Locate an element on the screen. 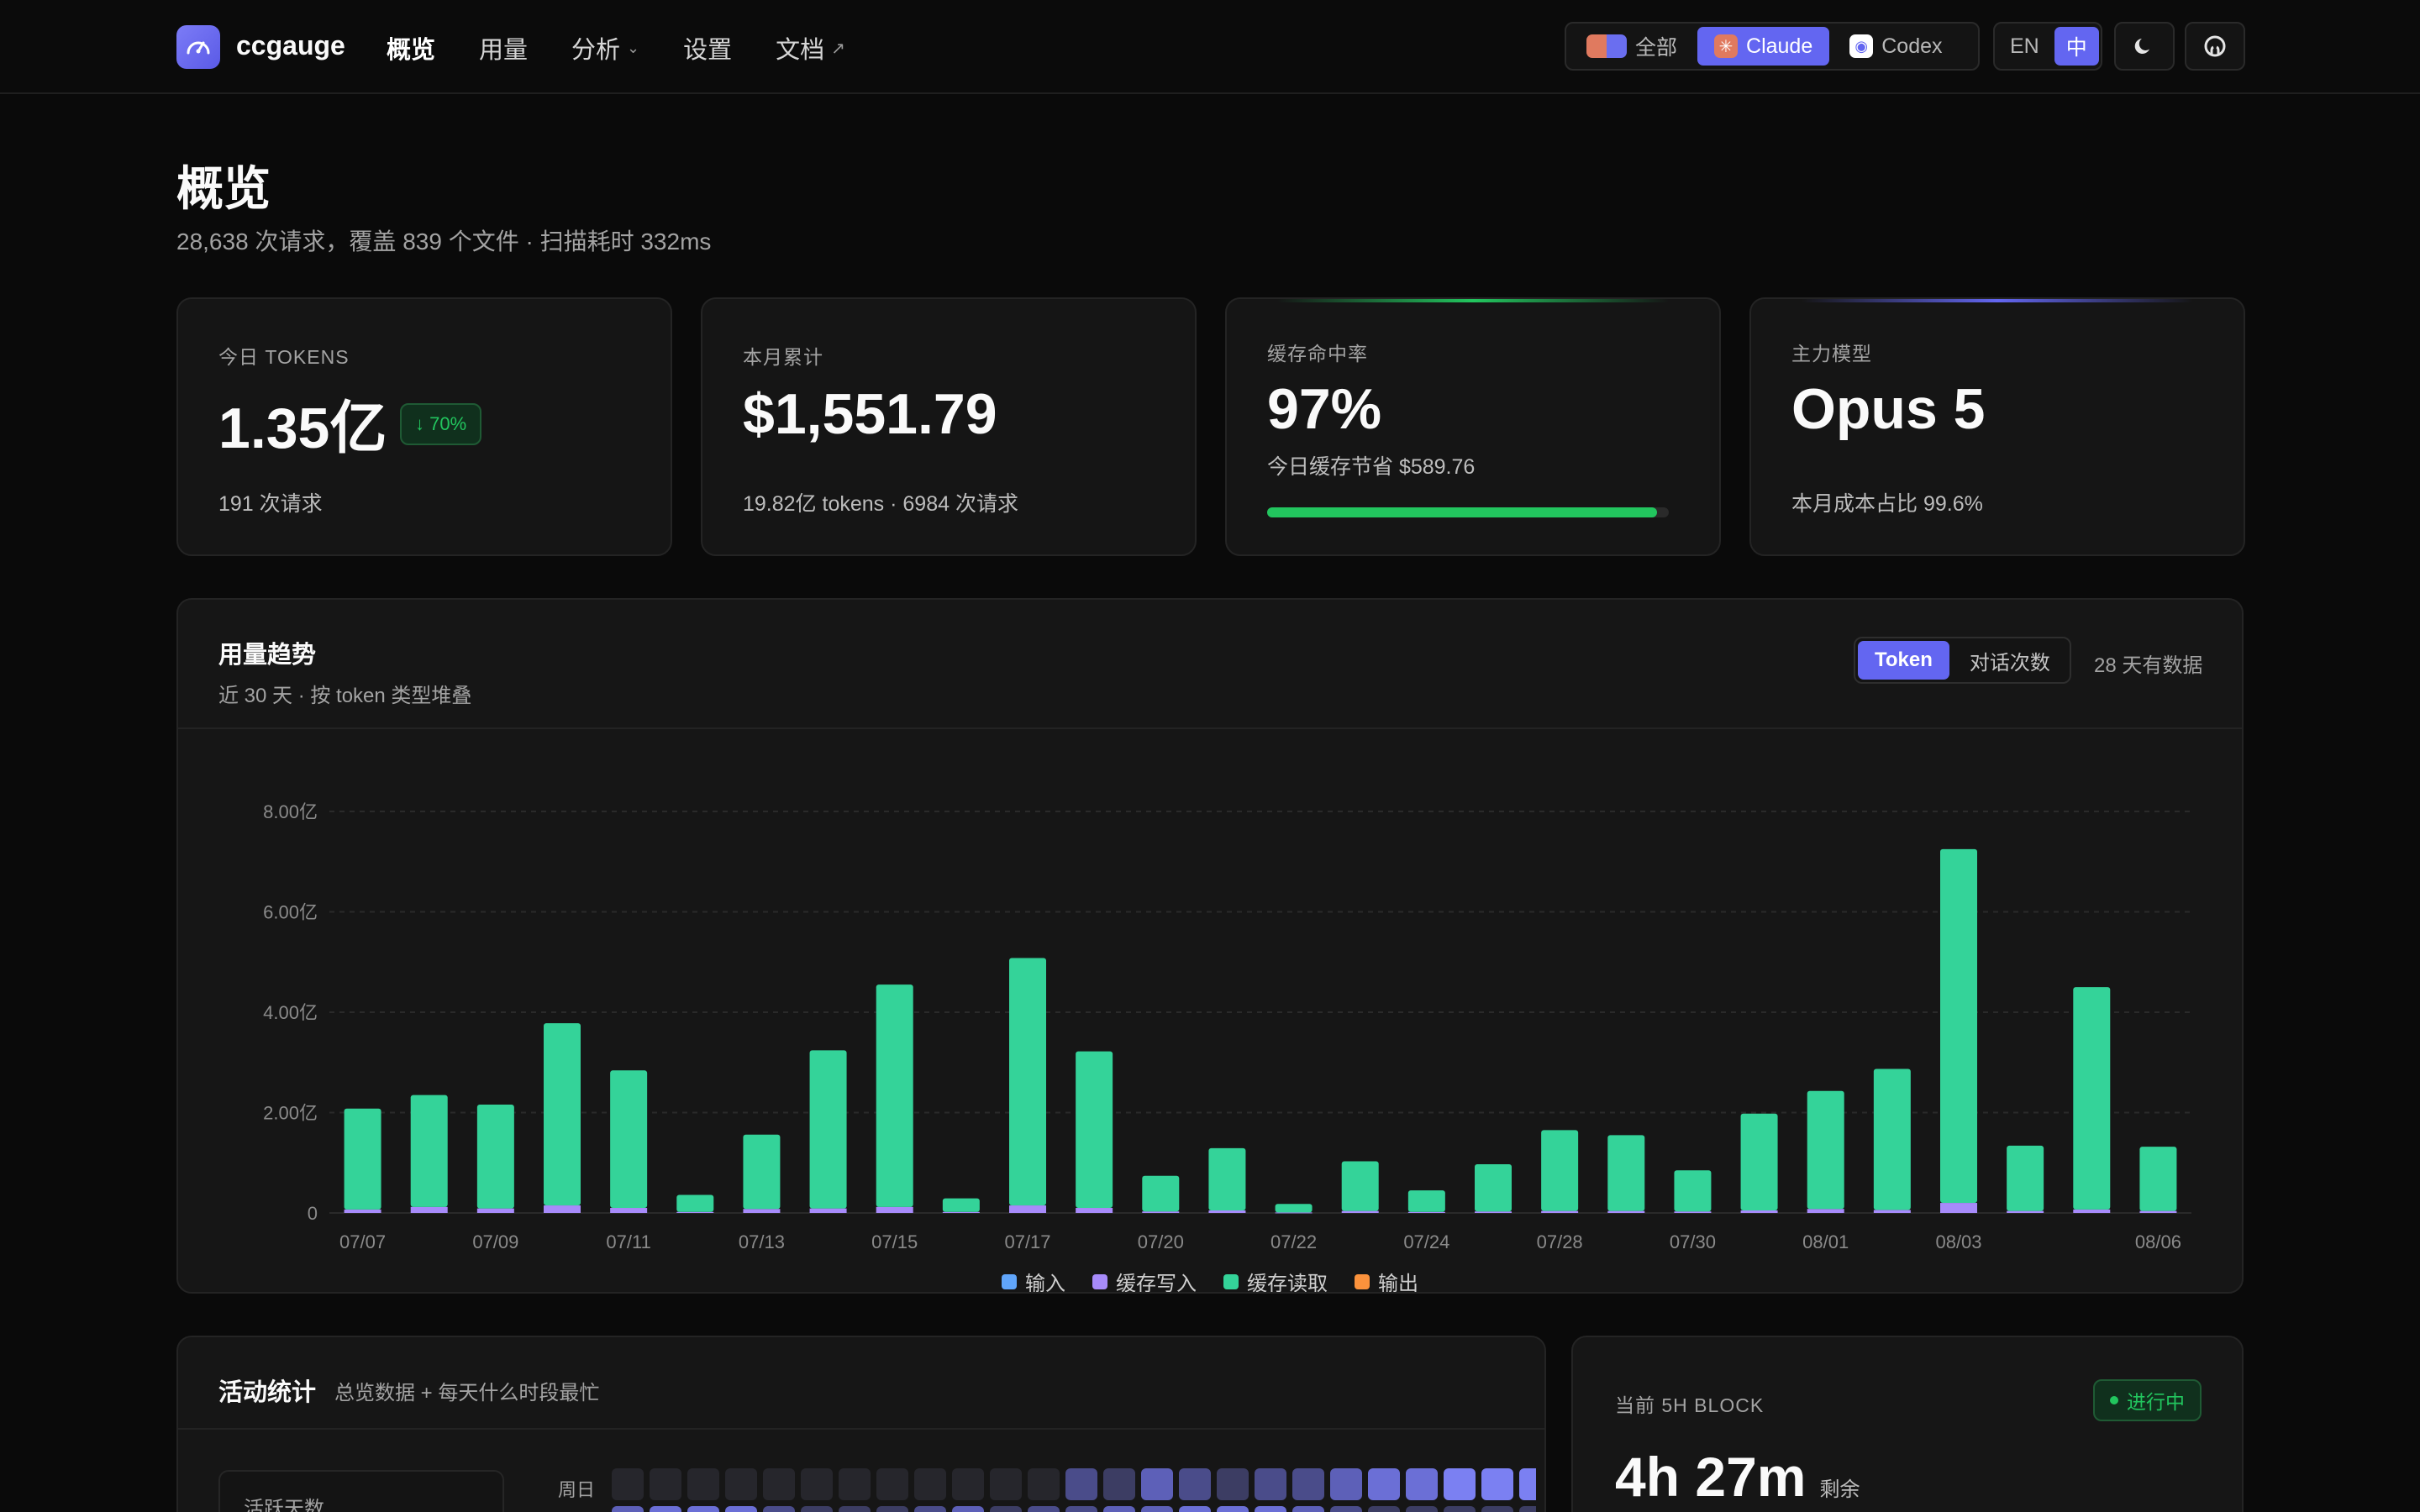 This screenshot has height=1512, width=2420. status-dot-icon is located at coordinates (2114, 1400).